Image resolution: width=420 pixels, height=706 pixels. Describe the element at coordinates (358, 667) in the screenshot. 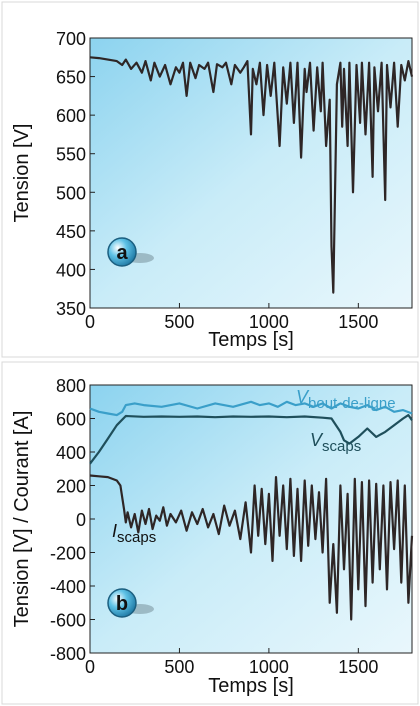

I see `panel-b-x-tick-label-3: 1500` at that location.